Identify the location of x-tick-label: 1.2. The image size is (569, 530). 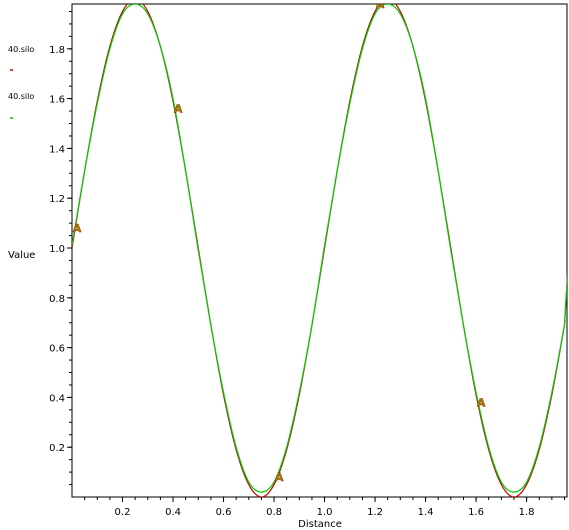
(375, 512).